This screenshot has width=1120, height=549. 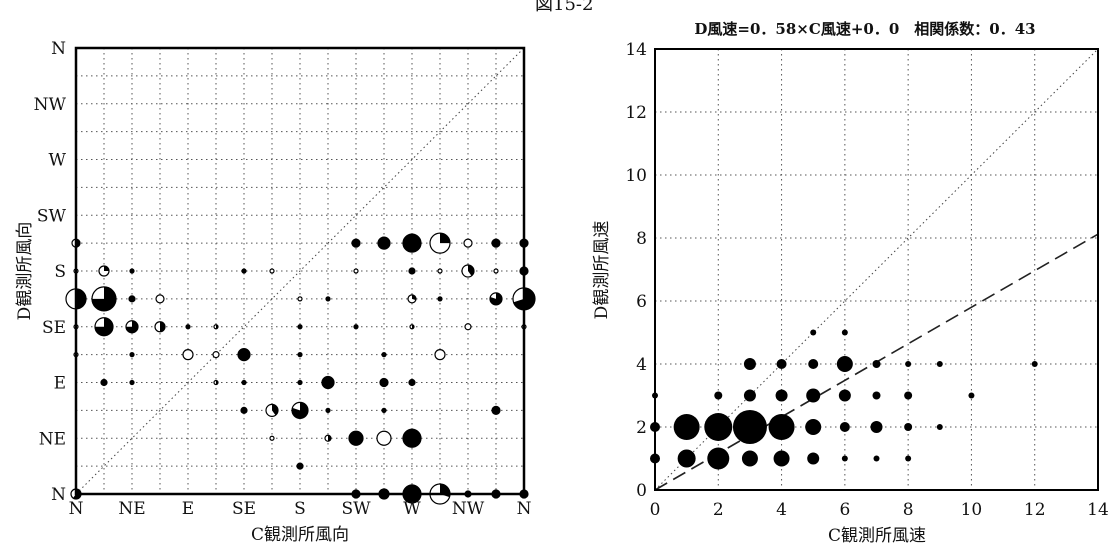 I want to click on direction-y-tick-label: SW, so click(x=52, y=216).